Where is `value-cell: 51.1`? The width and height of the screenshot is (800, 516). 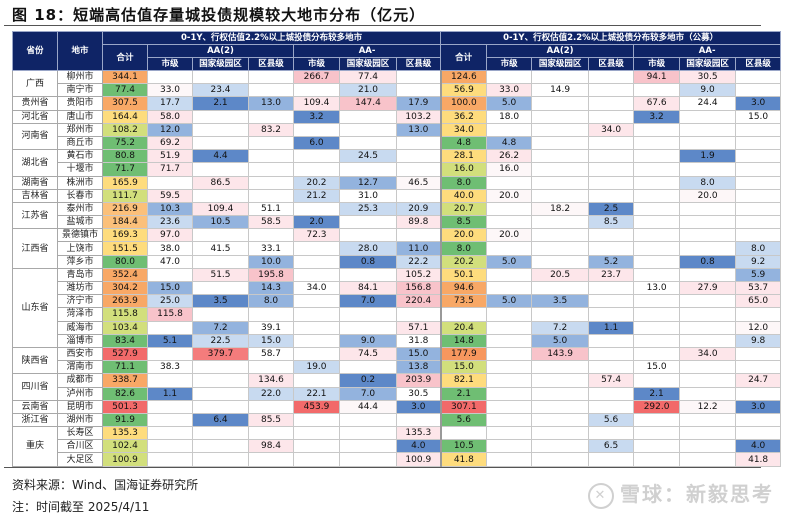 value-cell: 51.1 is located at coordinates (271, 209).